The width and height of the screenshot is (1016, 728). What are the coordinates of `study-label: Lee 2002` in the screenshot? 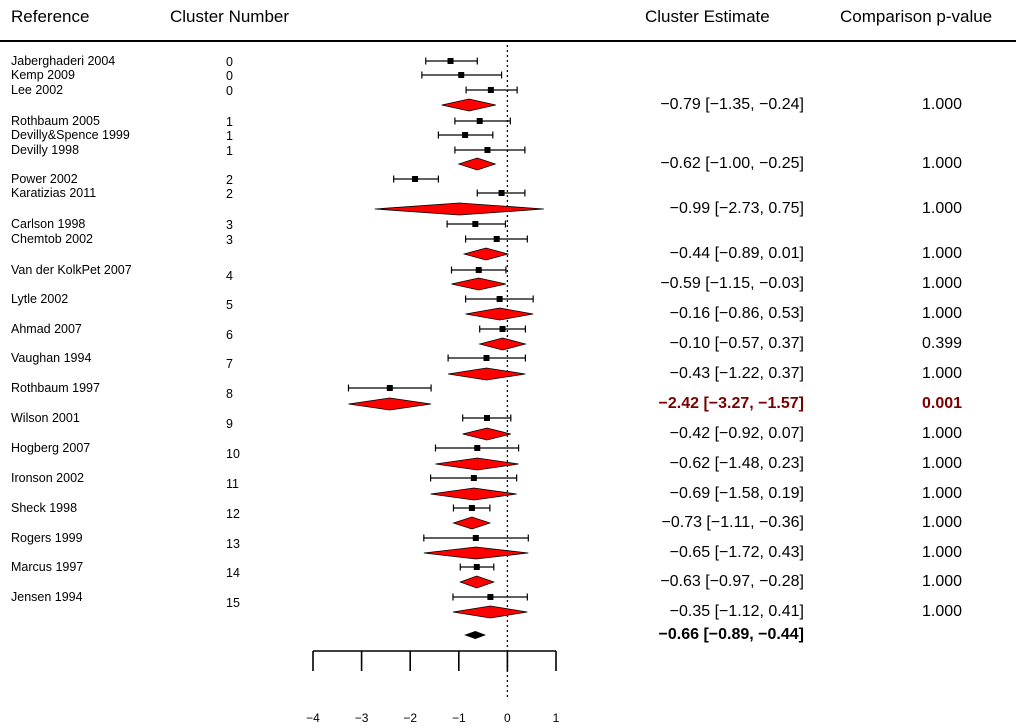 It's located at (37, 90).